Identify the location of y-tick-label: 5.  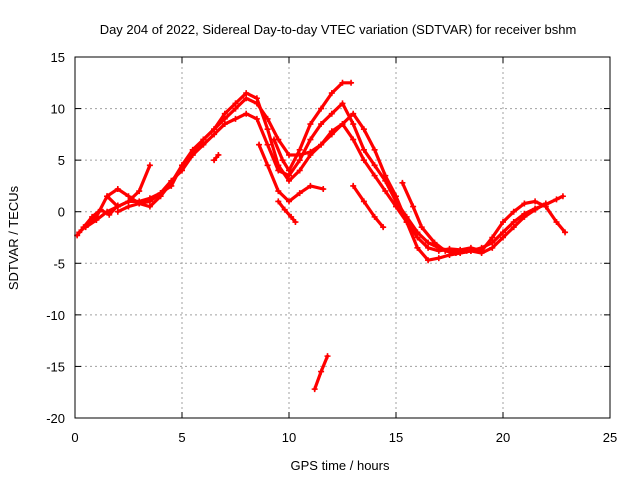
(61, 160).